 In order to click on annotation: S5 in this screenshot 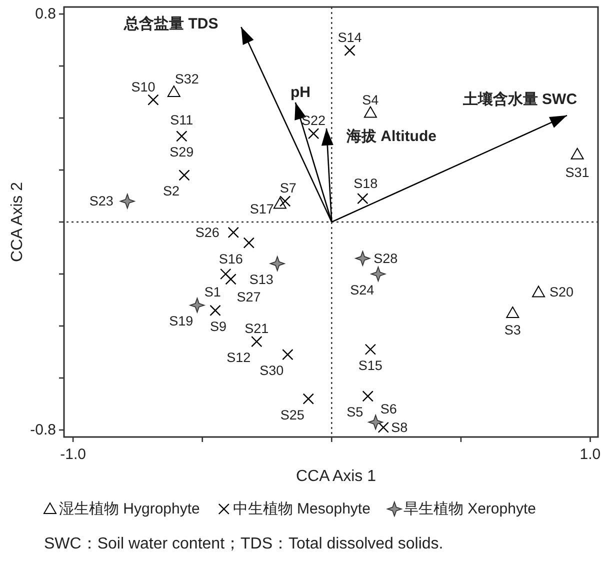, I will do `click(355, 412)`.